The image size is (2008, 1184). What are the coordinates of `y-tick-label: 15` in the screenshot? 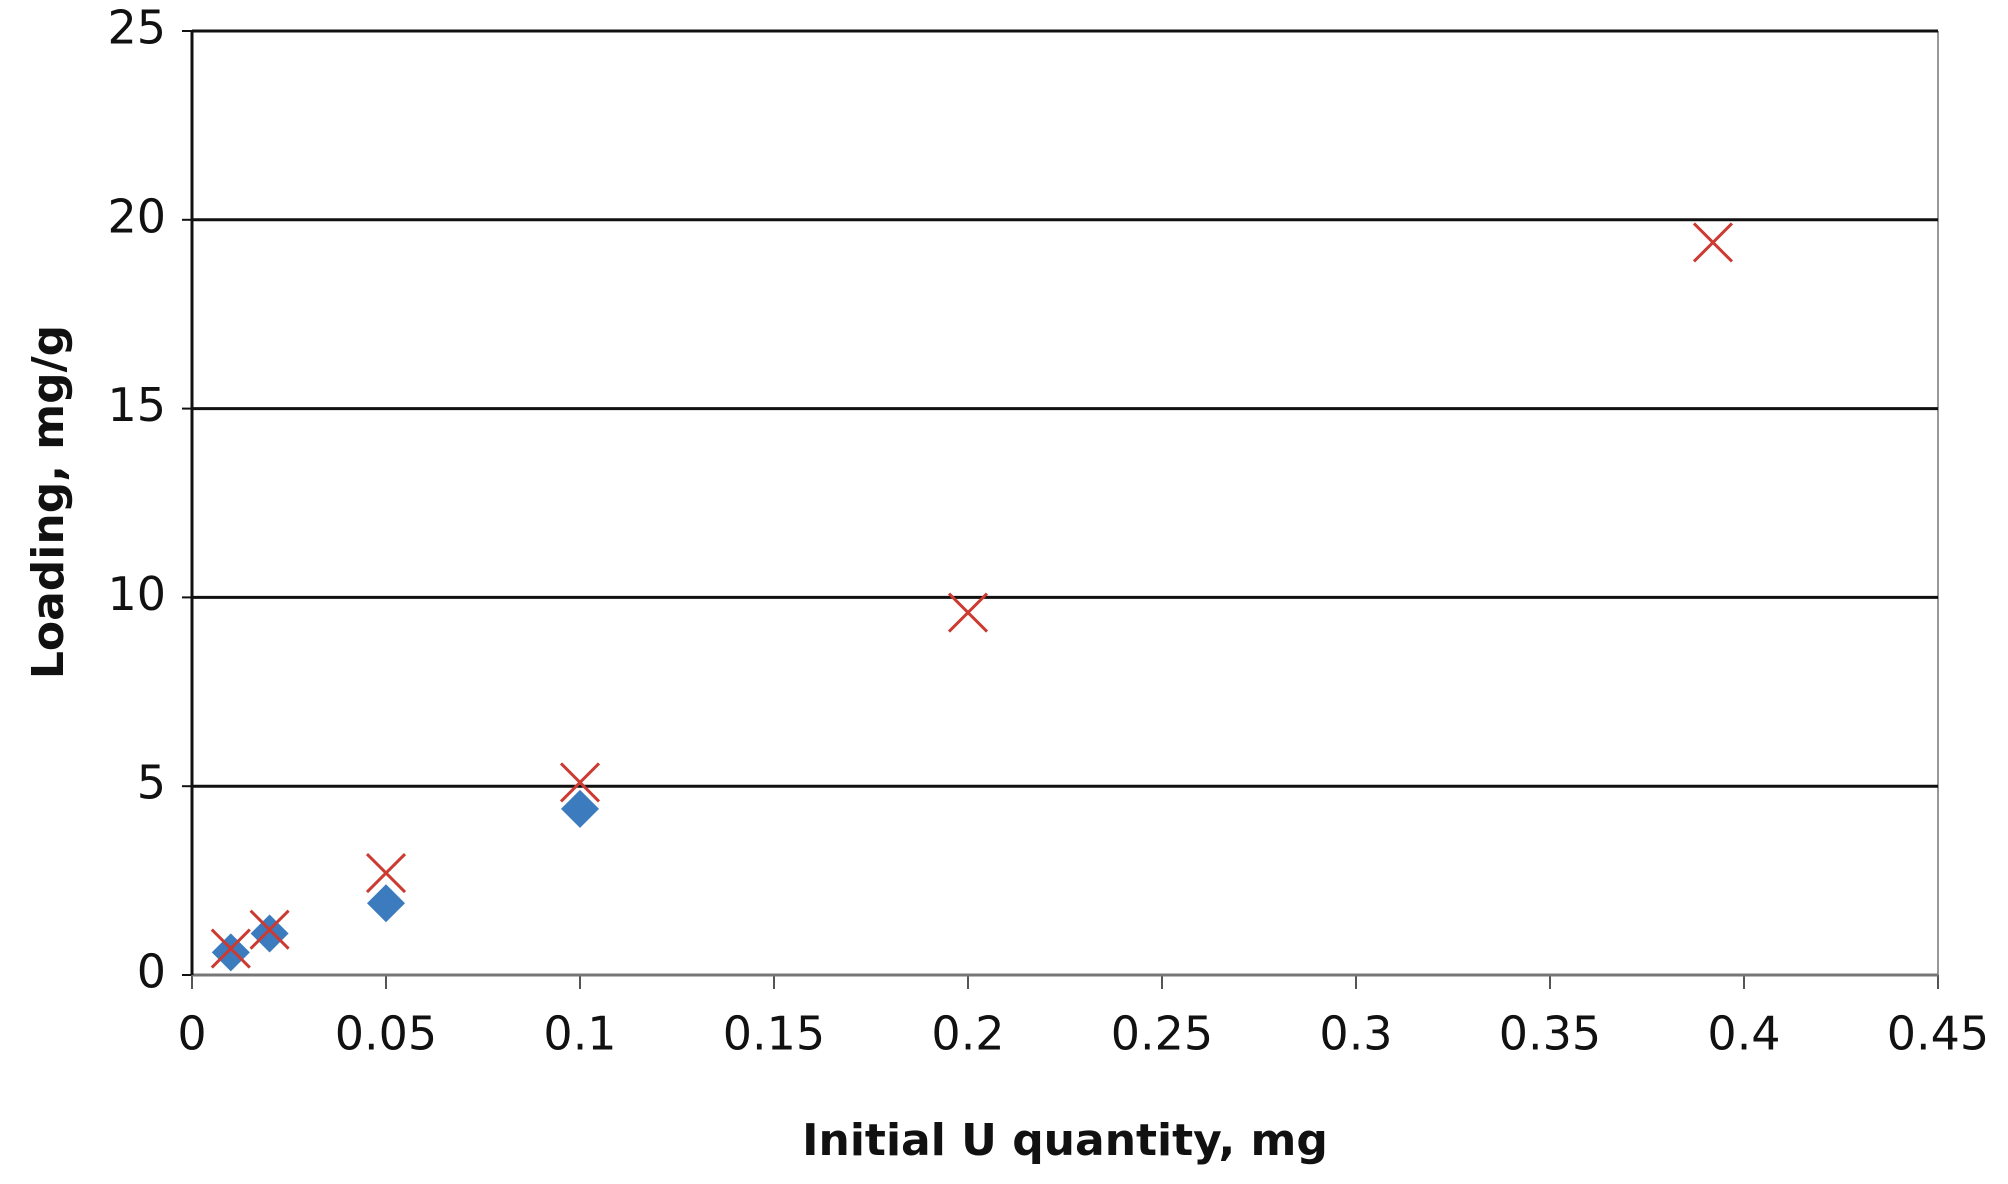 It's located at (136, 405).